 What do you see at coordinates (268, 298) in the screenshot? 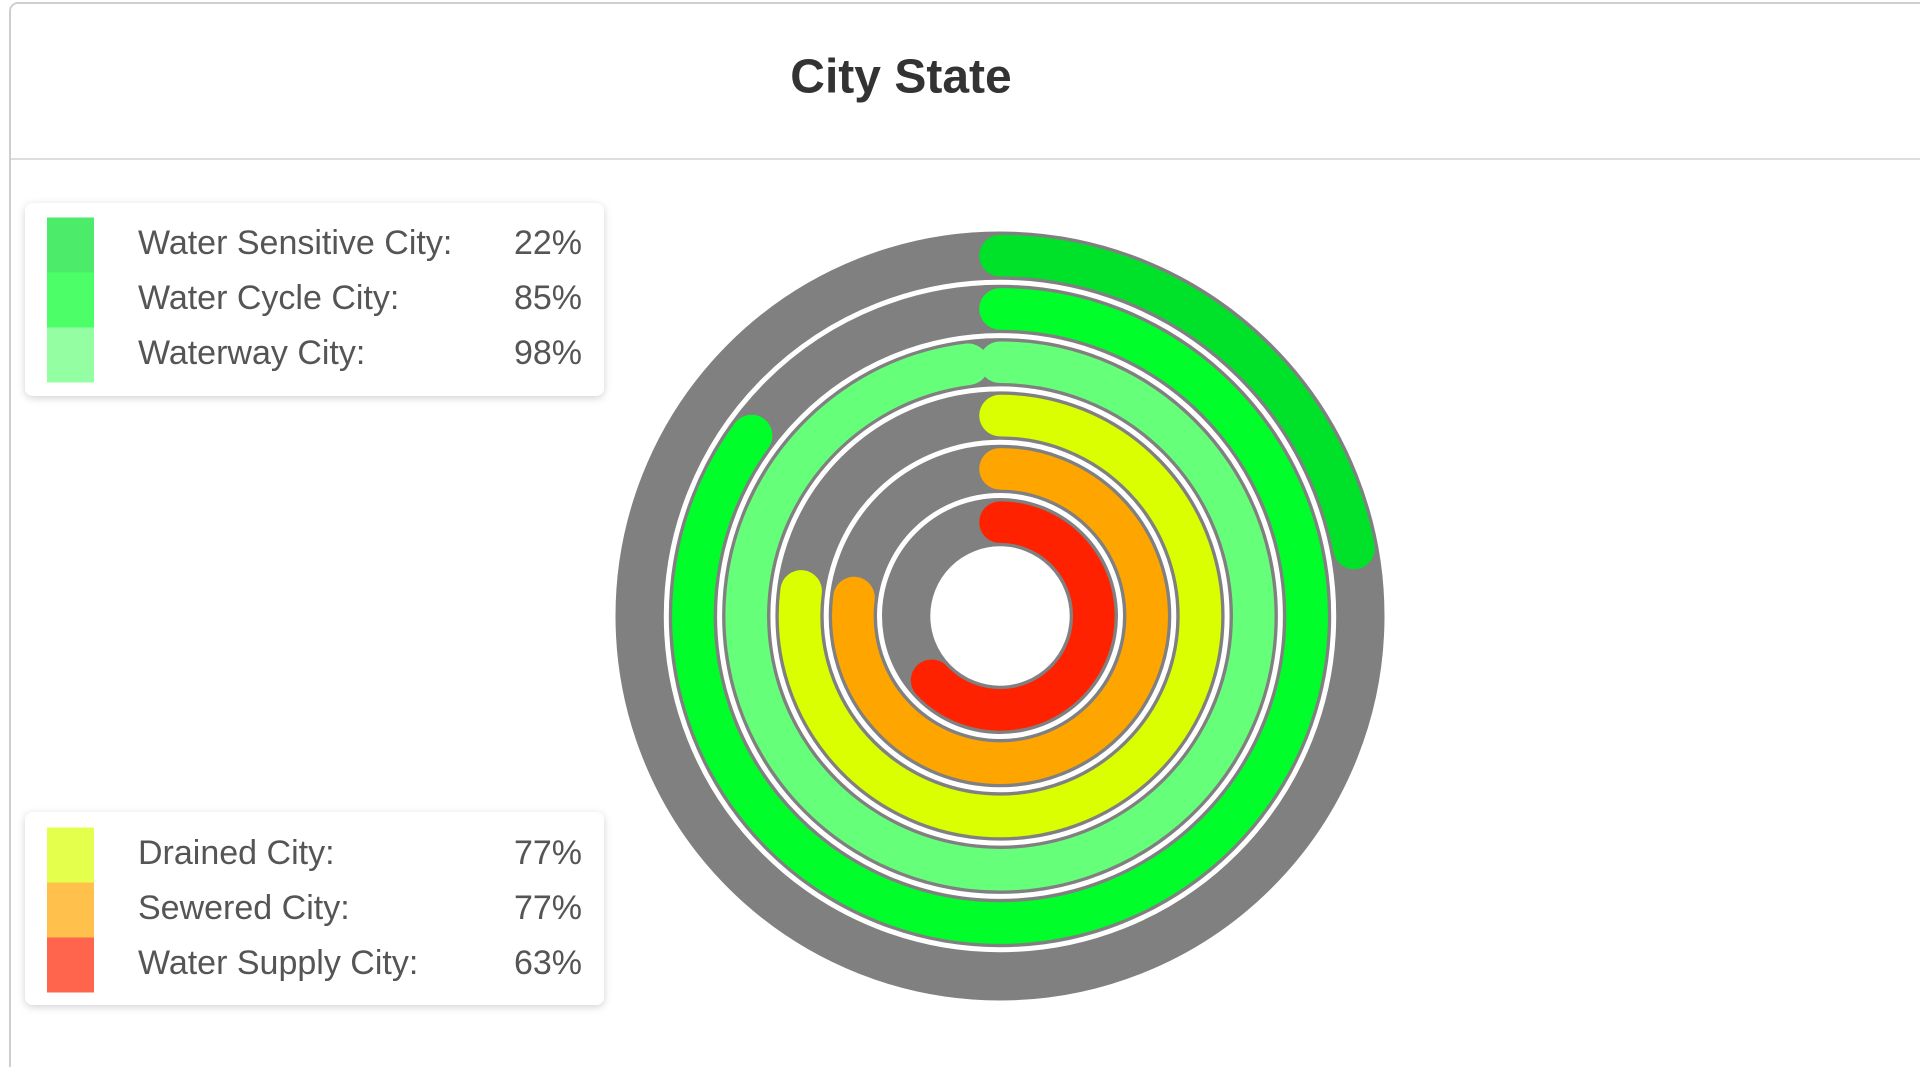
I see `legend-label: Water Cycle City:` at bounding box center [268, 298].